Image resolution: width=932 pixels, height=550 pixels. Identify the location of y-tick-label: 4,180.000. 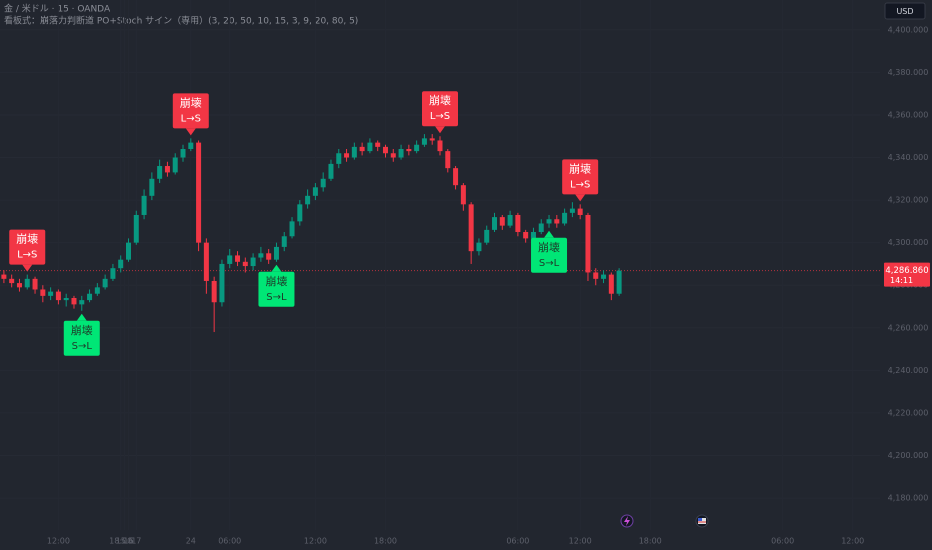
(908, 498).